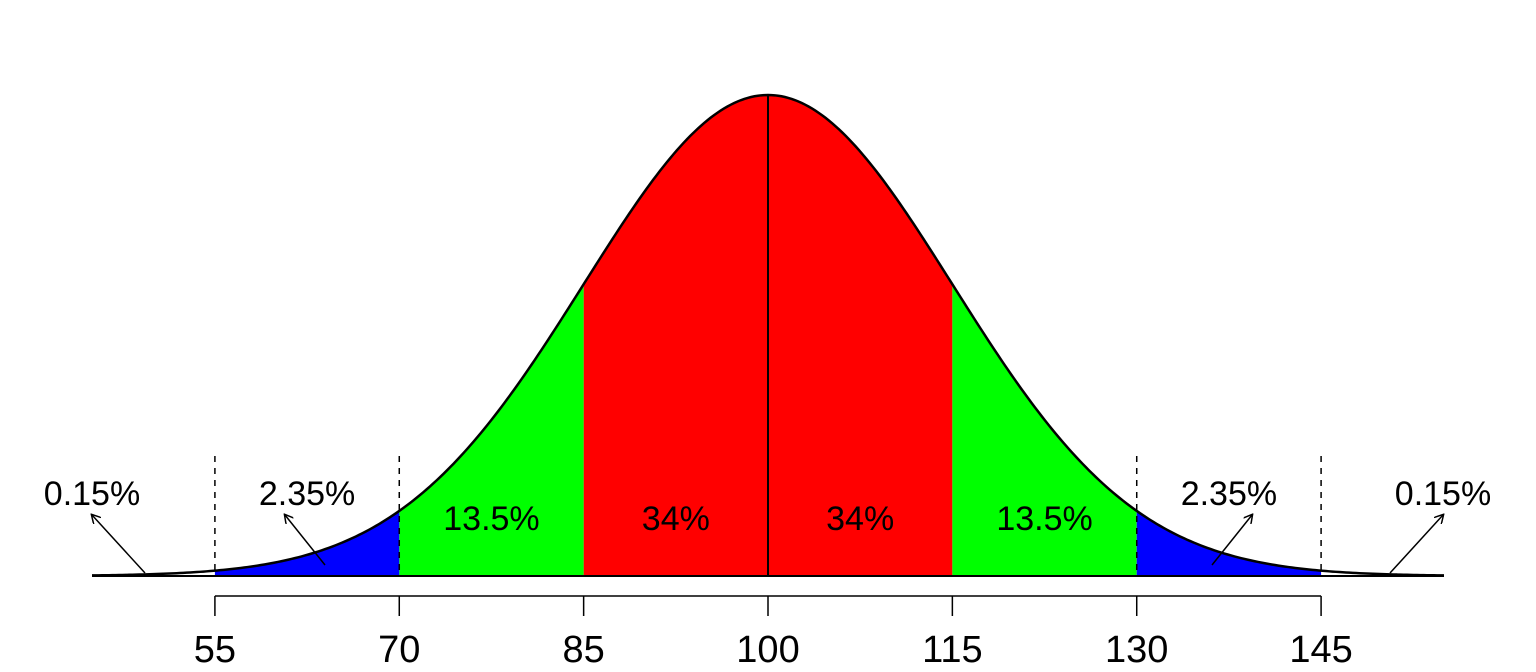  Describe the element at coordinates (860, 519) in the screenshot. I see `label-100-115: 34%` at that location.